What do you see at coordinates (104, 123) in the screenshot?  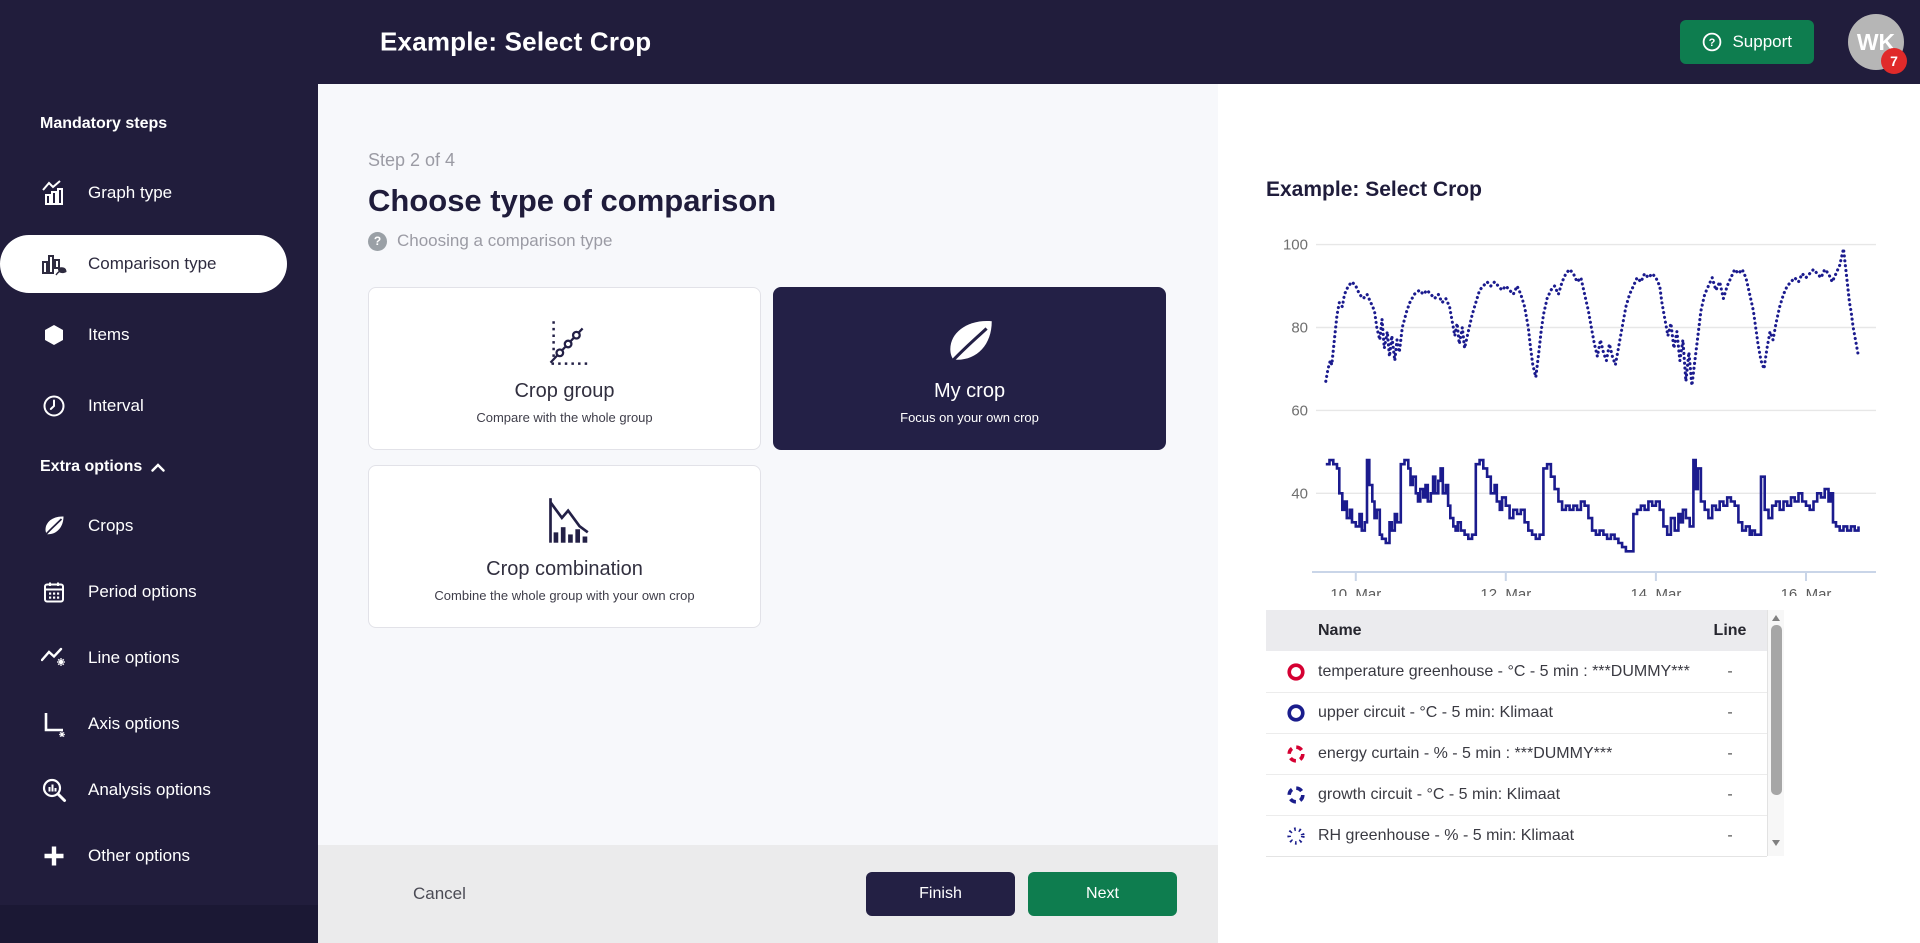 I see `sidebar-section-label: Mandatory steps` at bounding box center [104, 123].